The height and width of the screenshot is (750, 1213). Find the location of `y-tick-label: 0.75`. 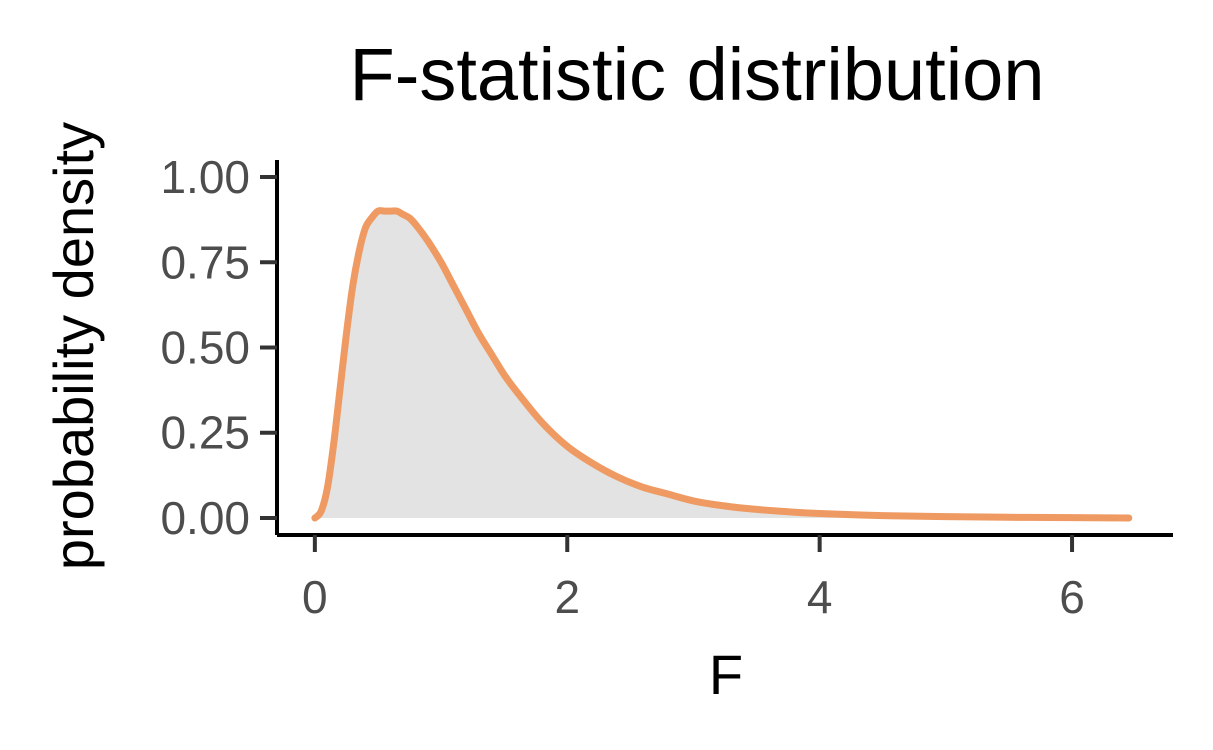

y-tick-label: 0.75 is located at coordinates (205, 262).